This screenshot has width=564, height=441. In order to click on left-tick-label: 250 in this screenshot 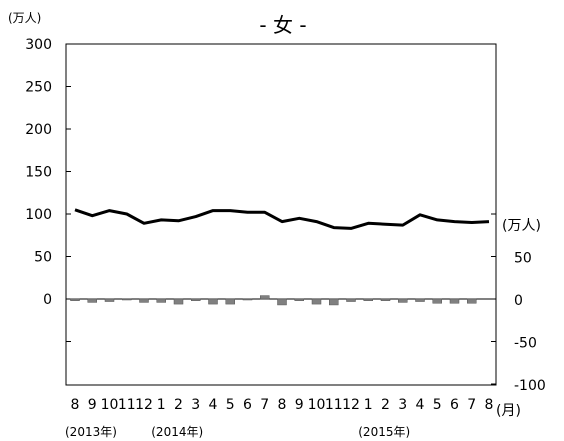, I will do `click(38, 88)`.